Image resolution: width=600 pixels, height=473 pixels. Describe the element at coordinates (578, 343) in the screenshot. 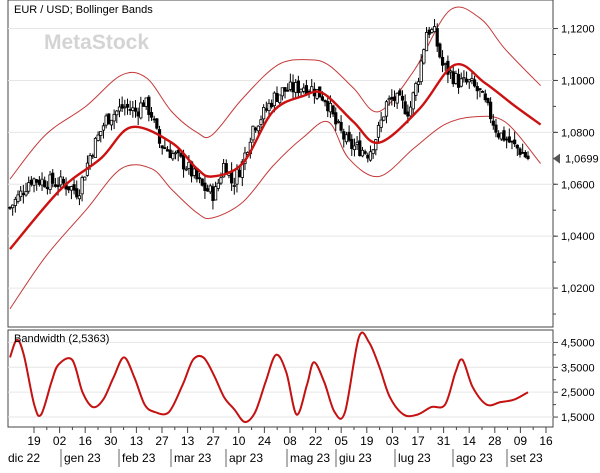

I see `bandwidth-y-tick-label: 4,5000` at that location.